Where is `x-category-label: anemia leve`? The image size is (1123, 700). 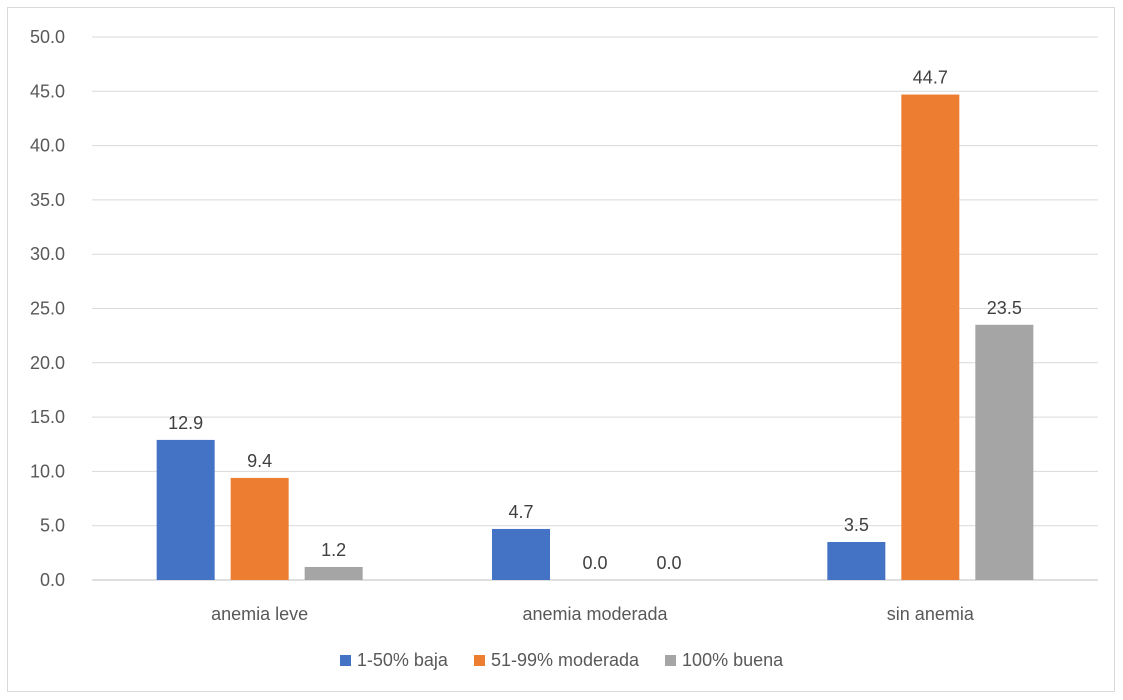 x-category-label: anemia leve is located at coordinates (259, 614).